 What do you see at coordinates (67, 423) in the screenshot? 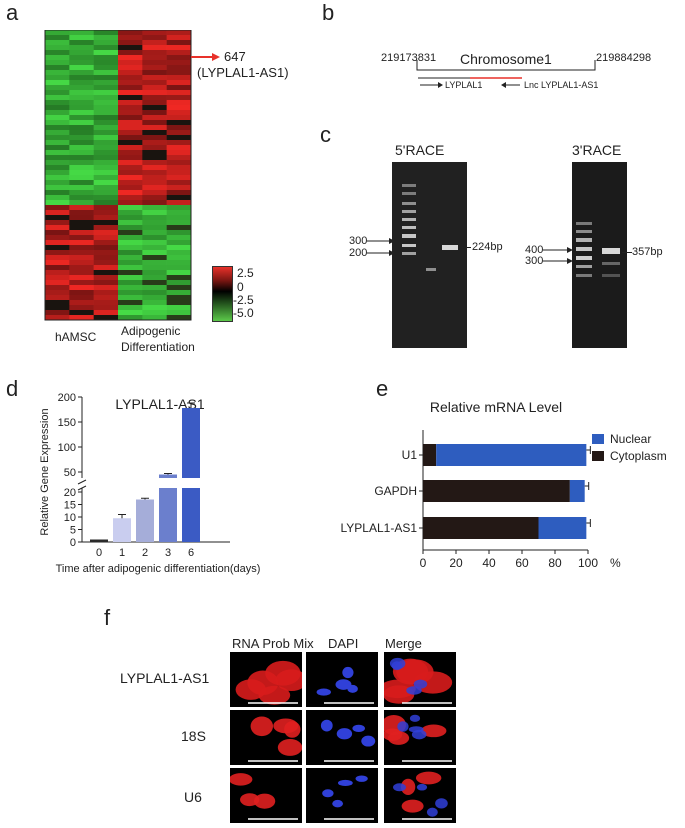
I see `y-tick-label: 150` at bounding box center [67, 423].